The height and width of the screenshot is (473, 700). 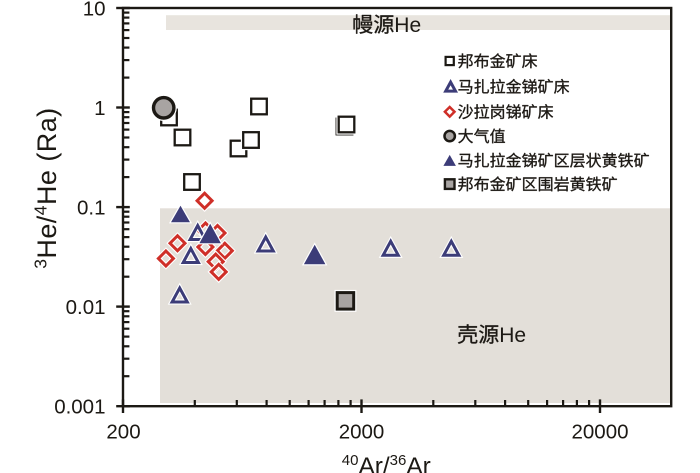 What do you see at coordinates (91, 208) in the screenshot?
I see `svg-text: 0.1` at bounding box center [91, 208].